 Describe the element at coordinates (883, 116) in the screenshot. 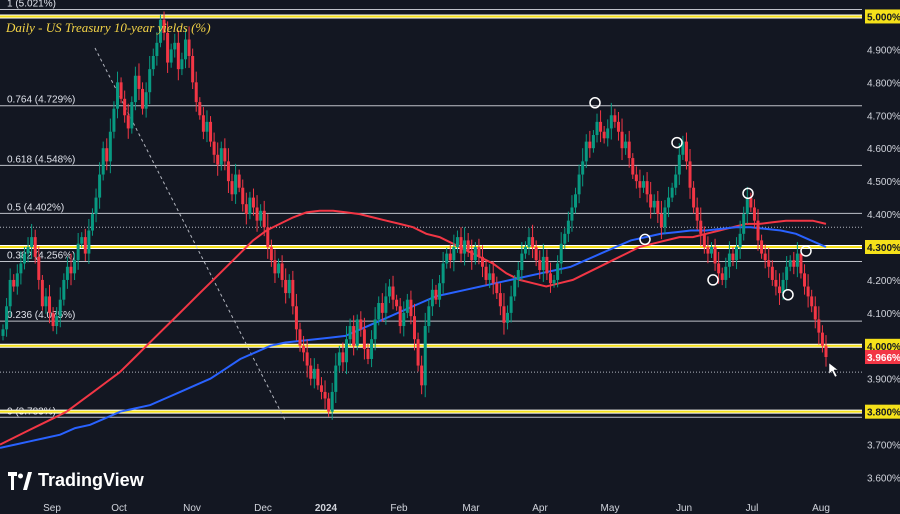

I see `y-tick-label: 4.700%` at that location.